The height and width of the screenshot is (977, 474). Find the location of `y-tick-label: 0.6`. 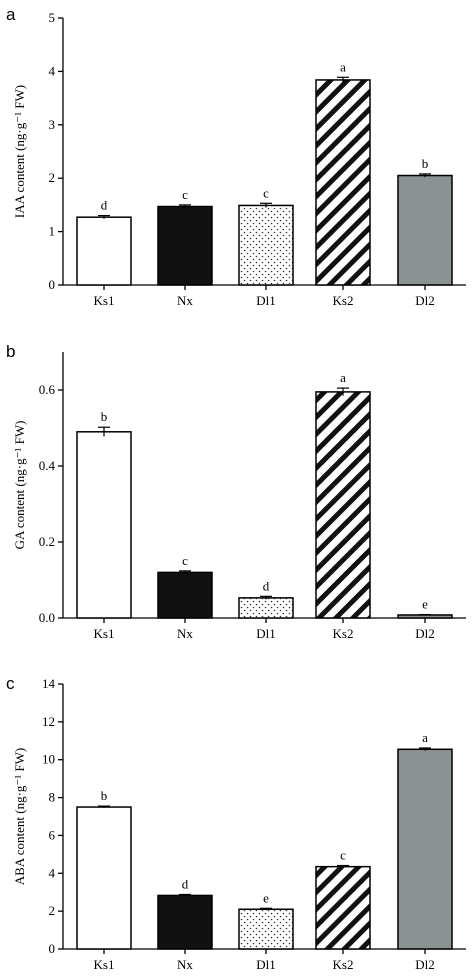

y-tick-label: 0.6 is located at coordinates (47, 389).